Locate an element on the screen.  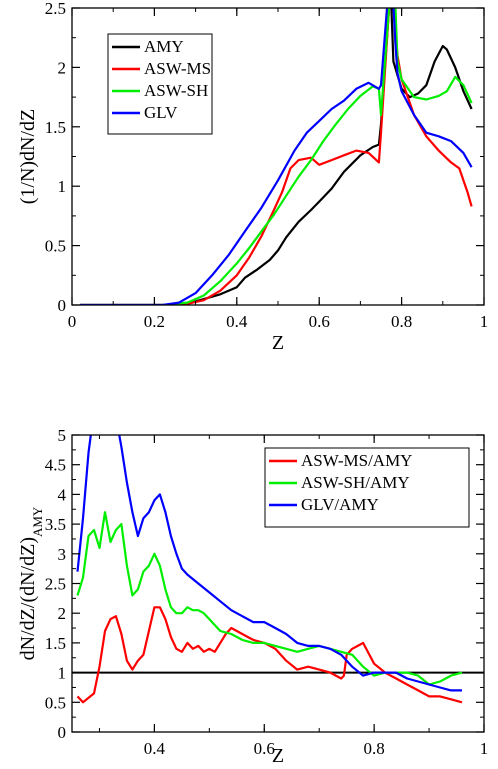
x-tick-label: 0.2 is located at coordinates (154, 321).